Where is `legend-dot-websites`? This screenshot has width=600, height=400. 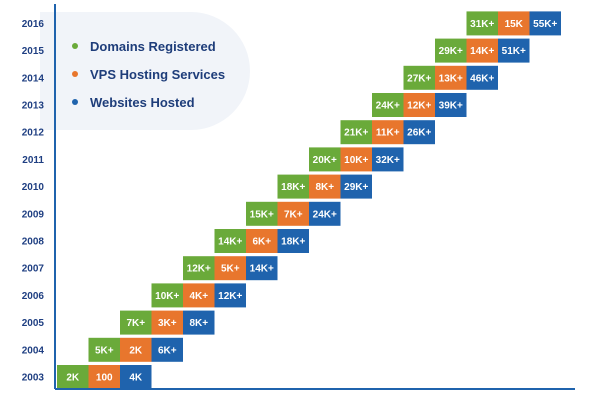 legend-dot-websites is located at coordinates (75, 102).